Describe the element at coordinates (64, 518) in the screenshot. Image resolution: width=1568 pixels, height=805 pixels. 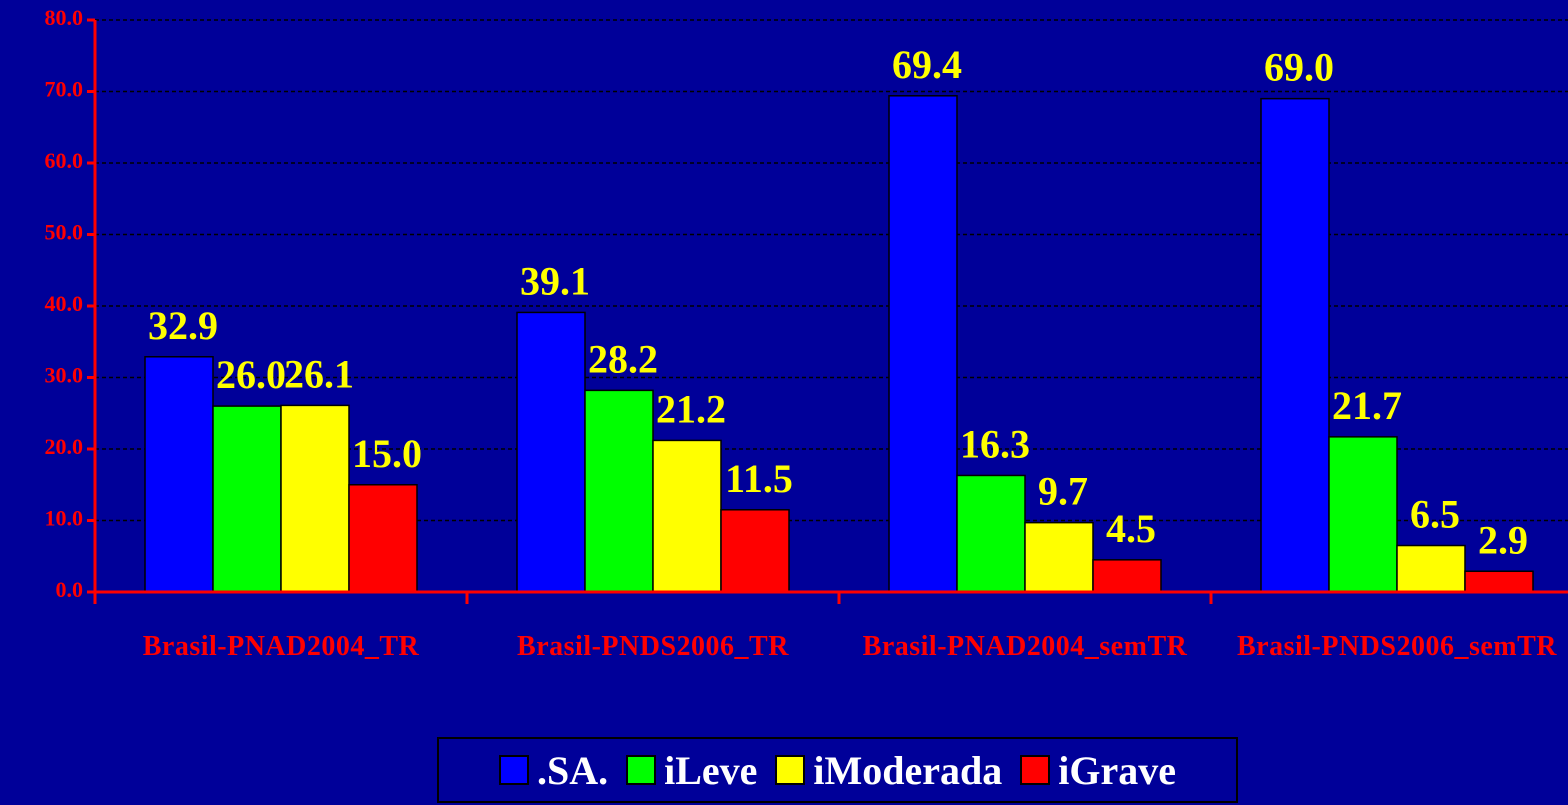
I see `y-tick-label: 10.0` at that location.